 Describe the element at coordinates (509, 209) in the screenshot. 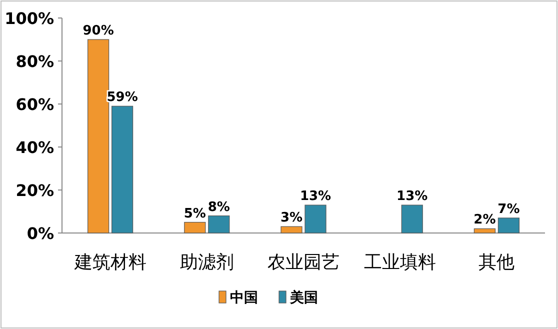

I see `data-label: 7%` at that location.